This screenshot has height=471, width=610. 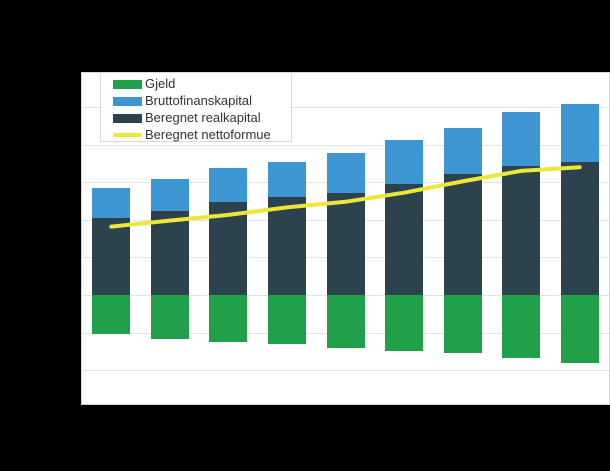 What do you see at coordinates (202, 84) in the screenshot?
I see `legend-item-gjeld: Gjeld` at bounding box center [202, 84].